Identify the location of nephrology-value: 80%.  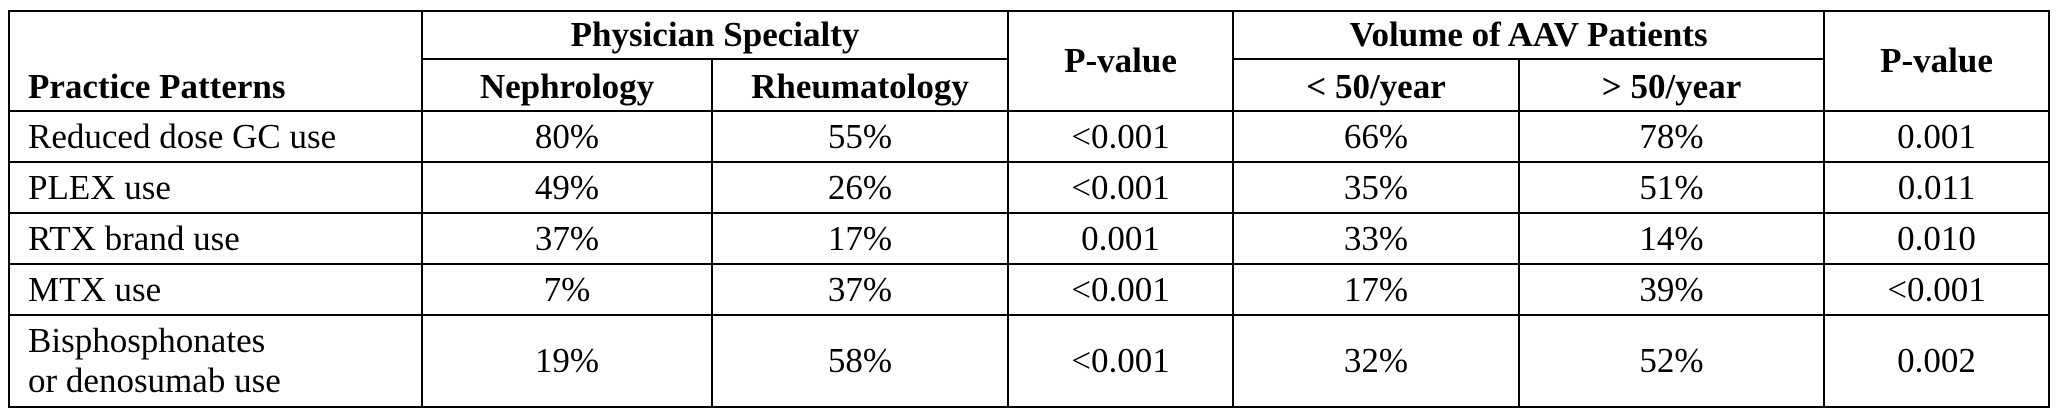
(567, 136).